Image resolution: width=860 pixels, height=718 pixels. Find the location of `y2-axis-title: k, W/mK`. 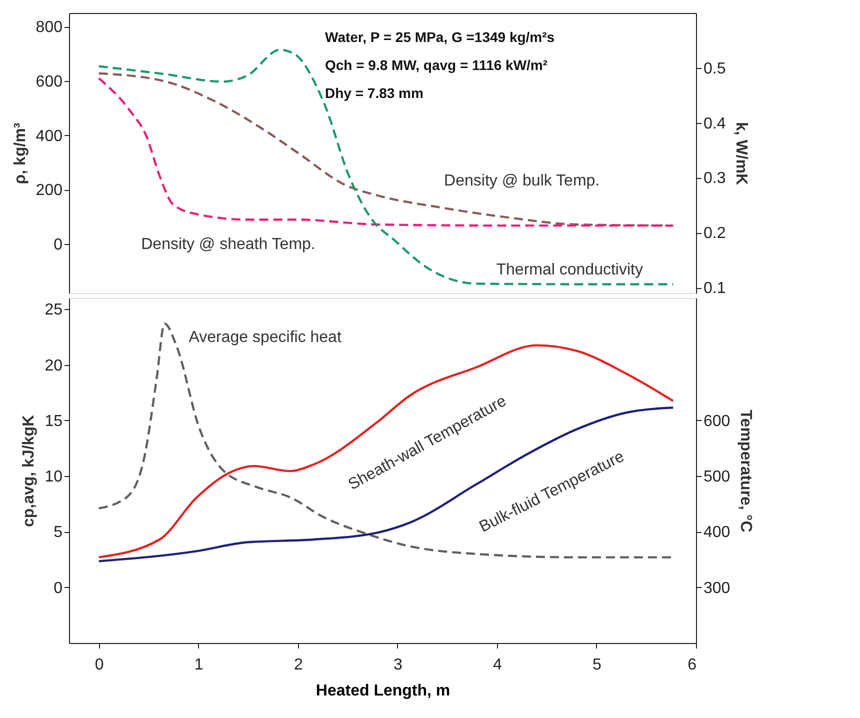

y2-axis-title: k, W/mK is located at coordinates (741, 154).